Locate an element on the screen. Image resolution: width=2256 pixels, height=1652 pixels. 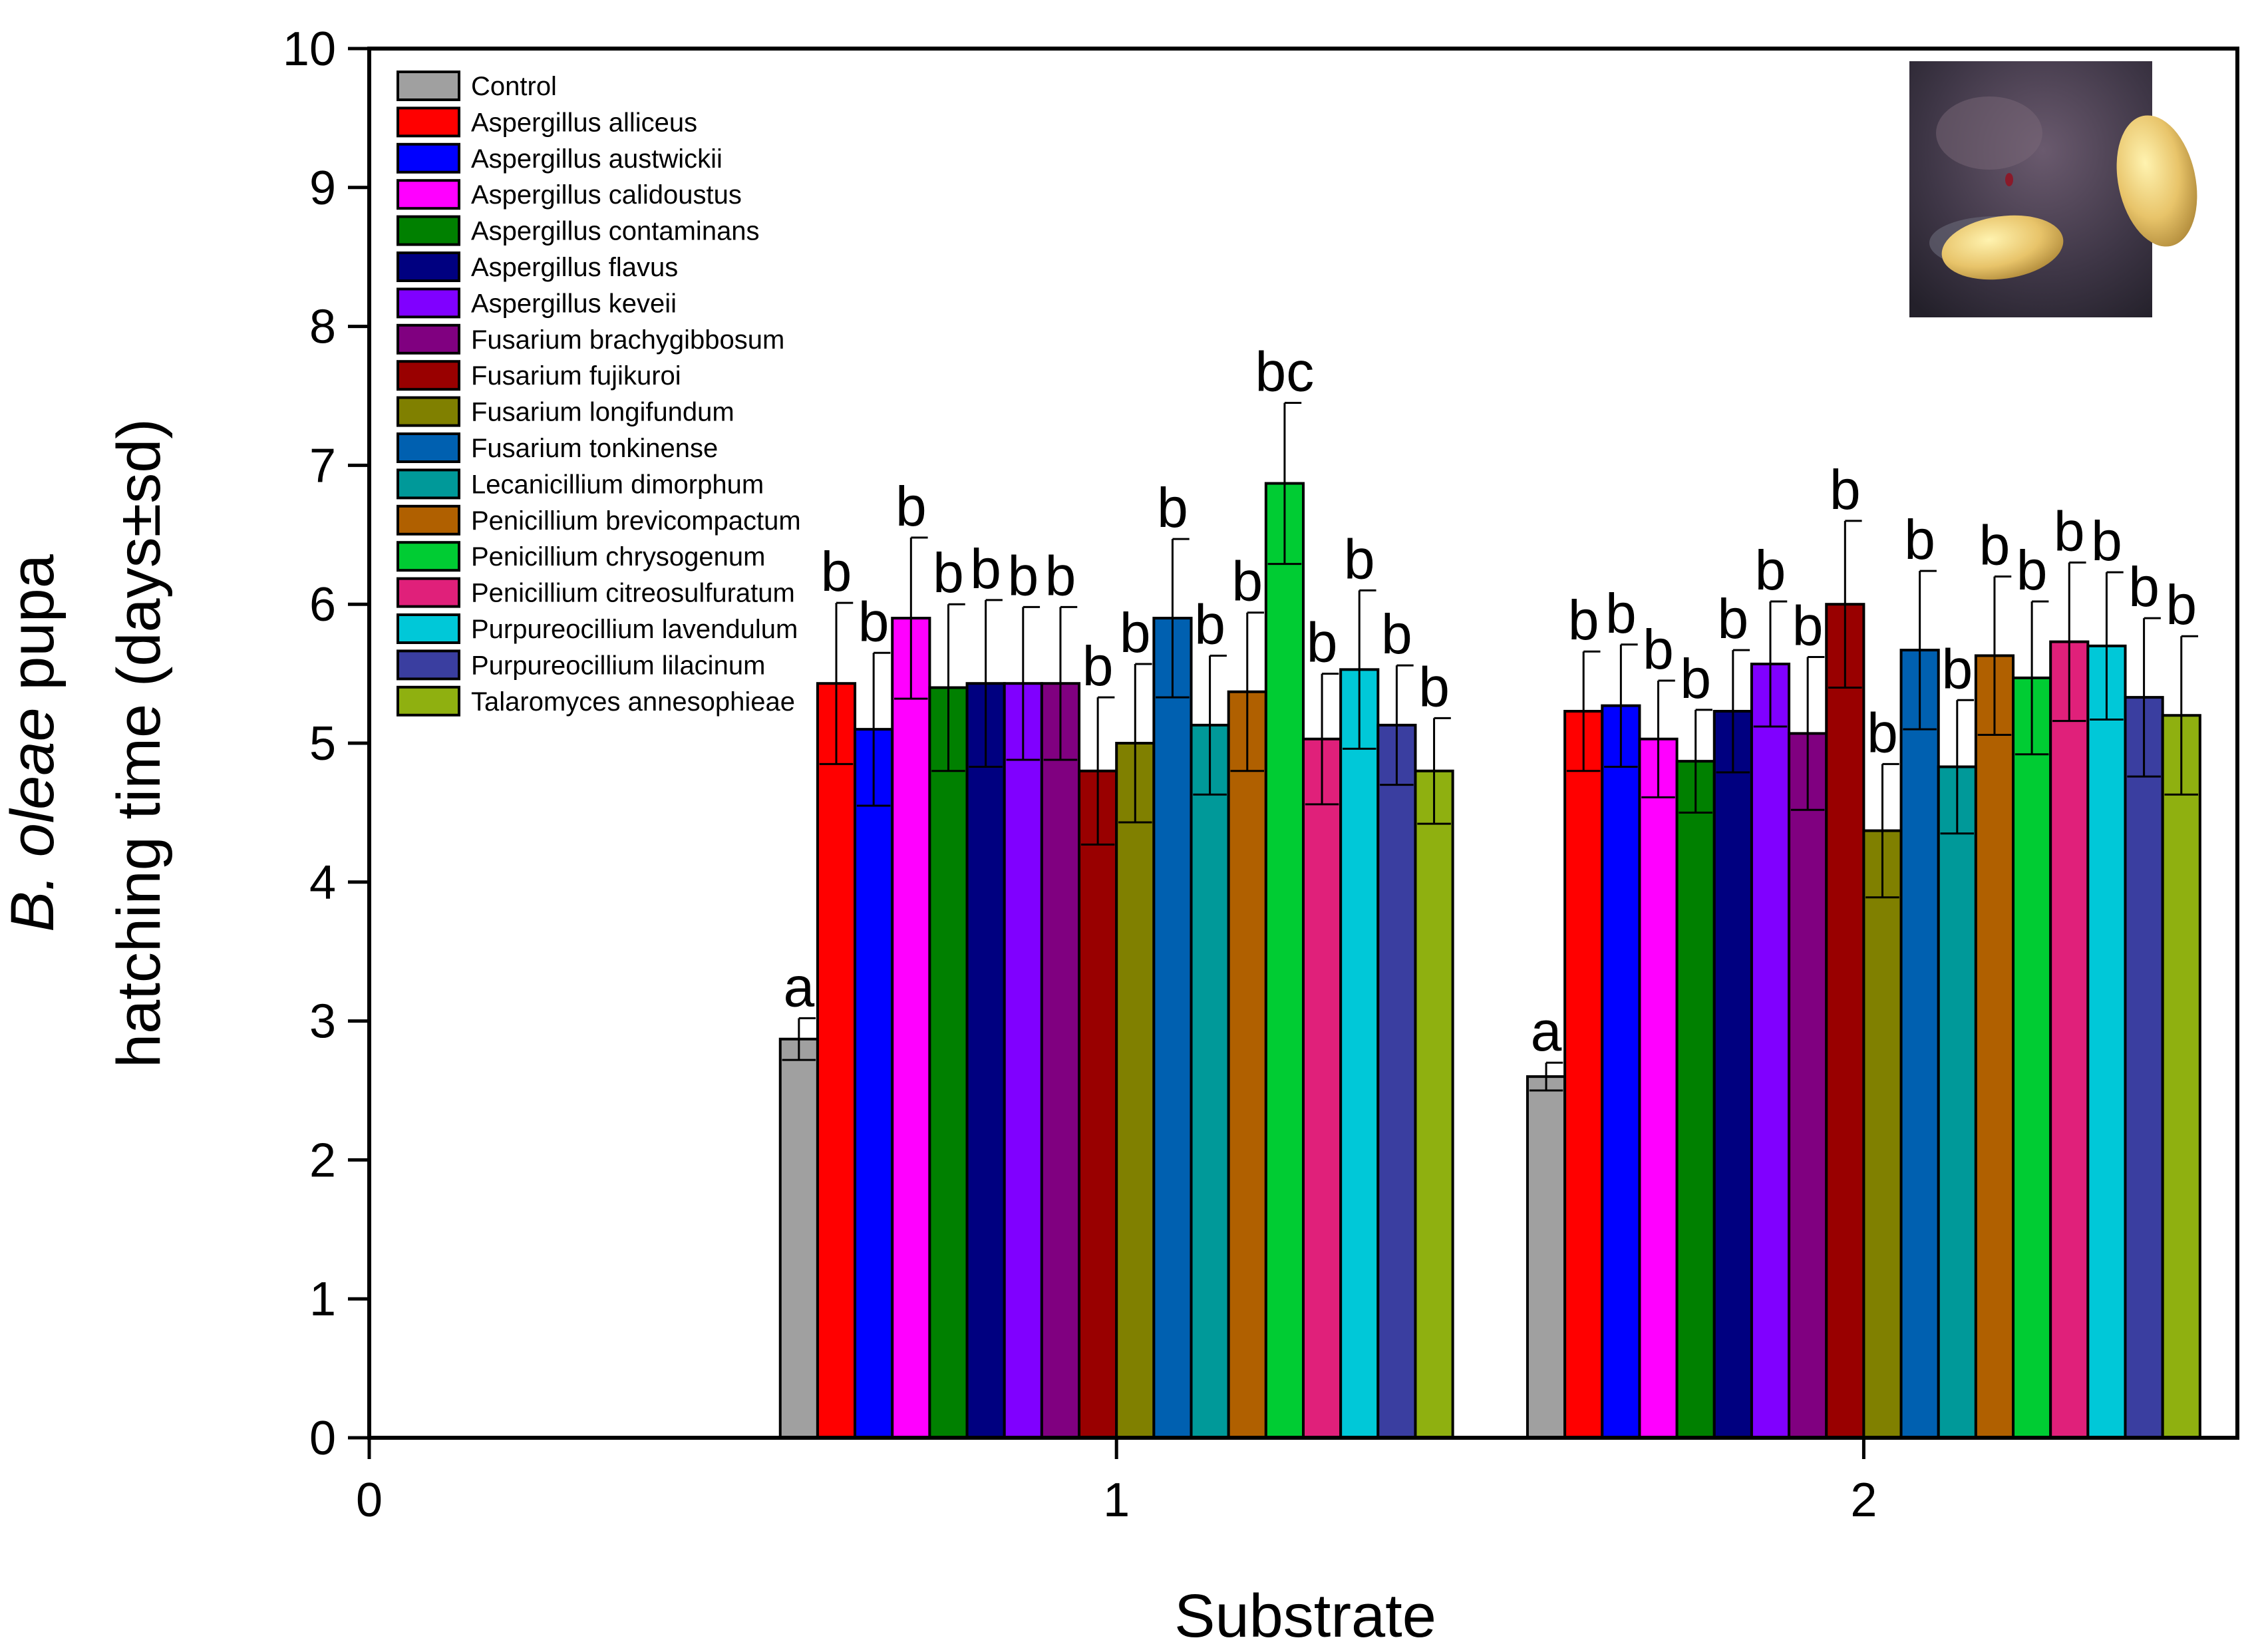
legend-label: Penicillium citreosulfuratum is located at coordinates (633, 593).